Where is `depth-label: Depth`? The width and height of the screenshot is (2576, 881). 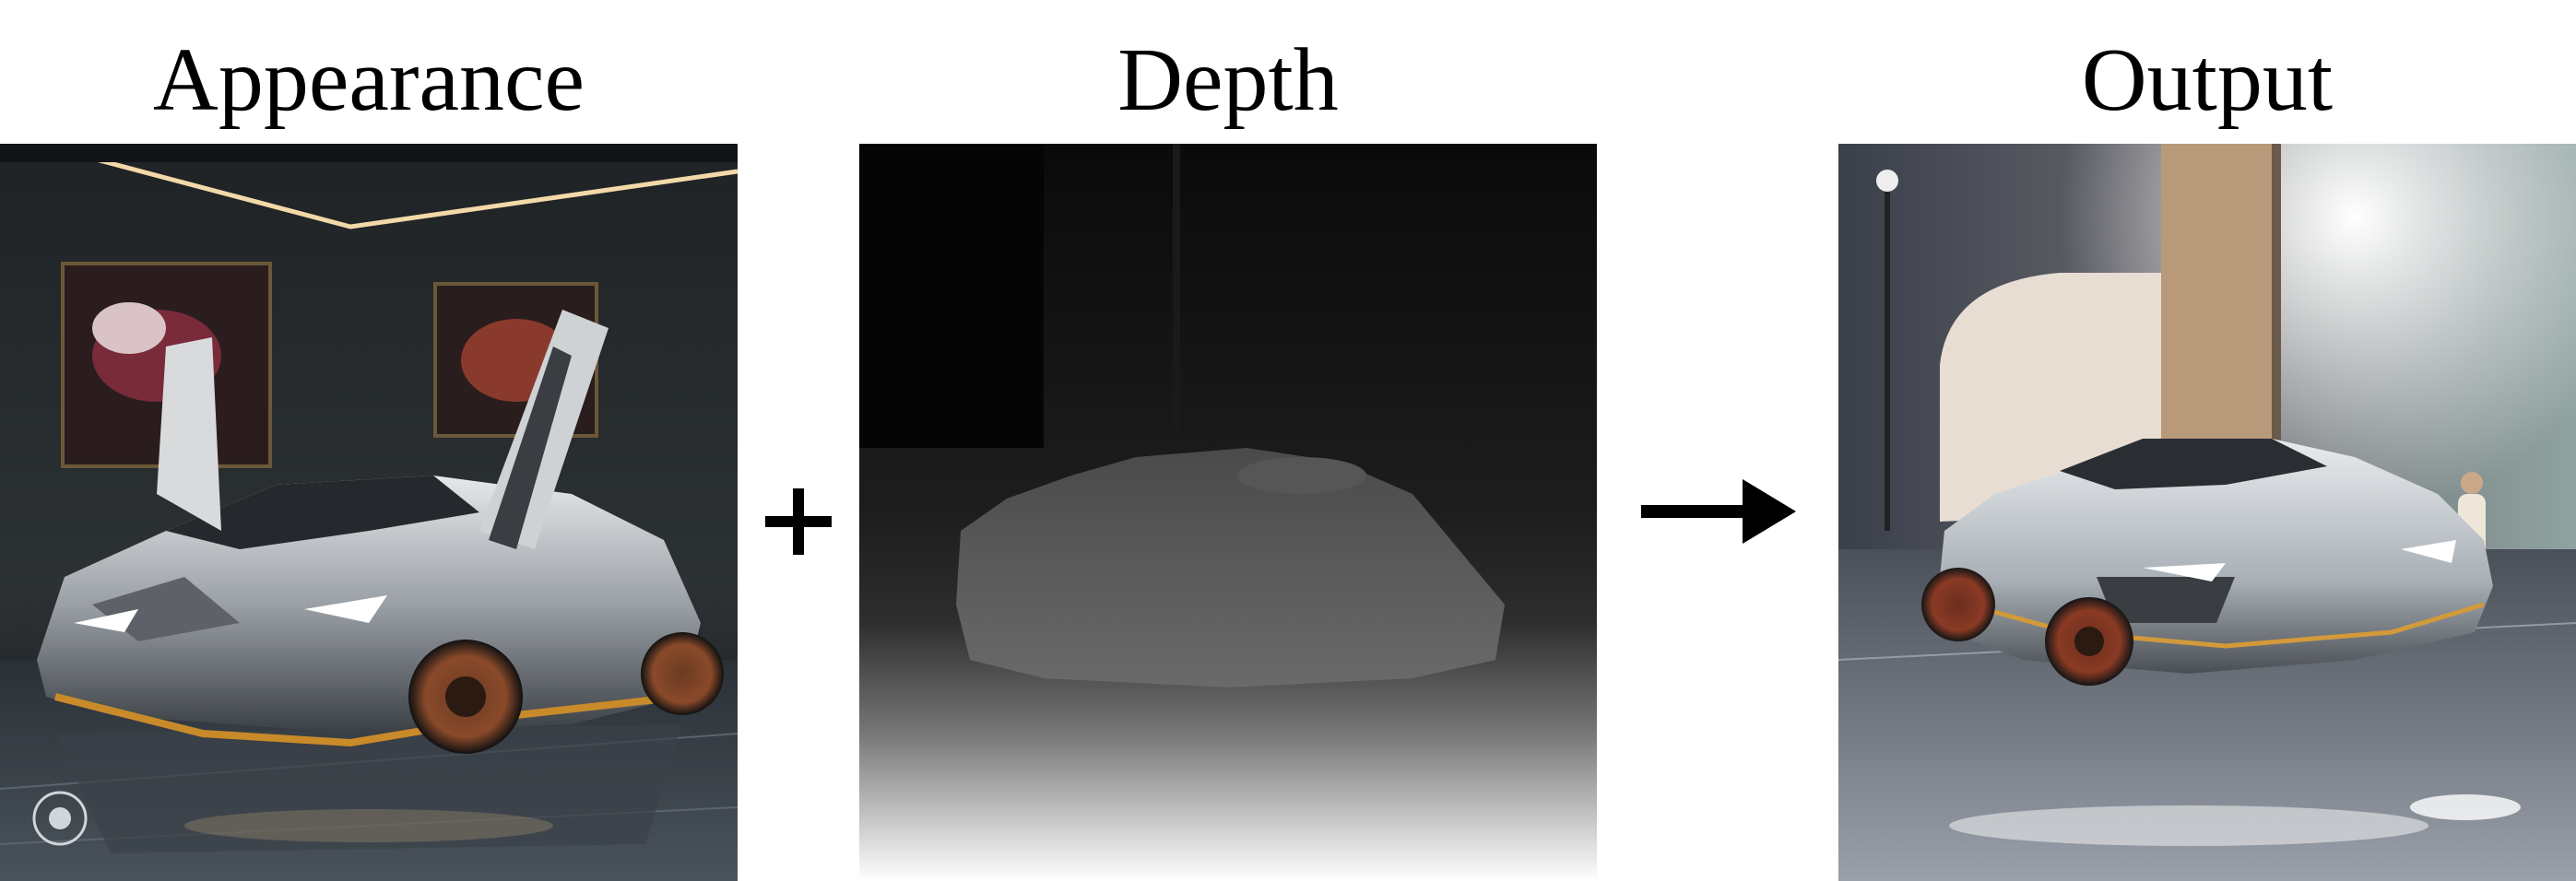 depth-label: Depth is located at coordinates (1228, 80).